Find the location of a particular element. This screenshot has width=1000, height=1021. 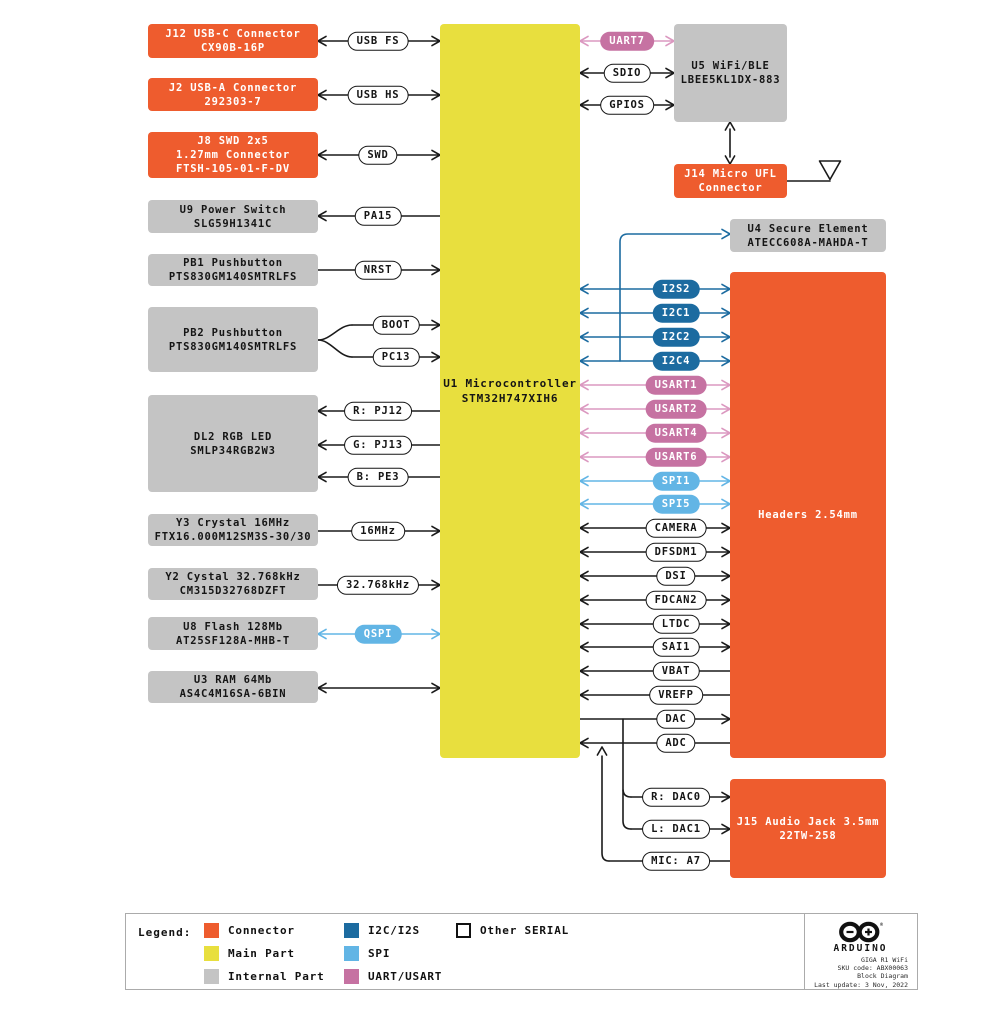

component-label: AS4C4M16SA-6BIN is located at coordinates (233, 694).